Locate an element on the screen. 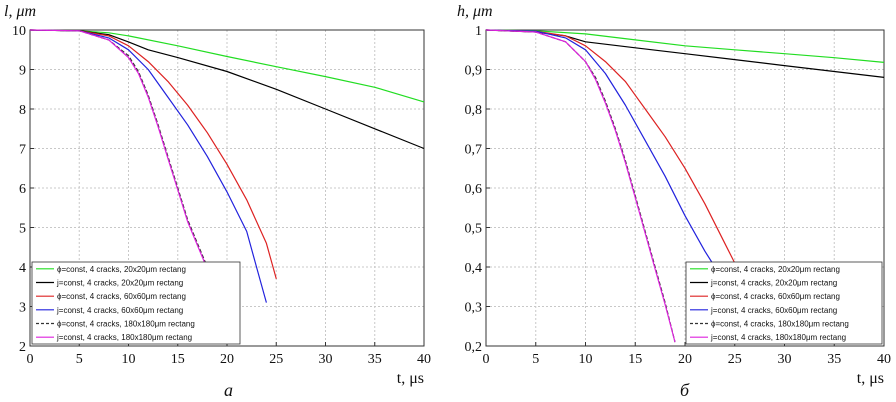 The width and height of the screenshot is (896, 402). chart-1-legend-box is located at coordinates (136, 303).